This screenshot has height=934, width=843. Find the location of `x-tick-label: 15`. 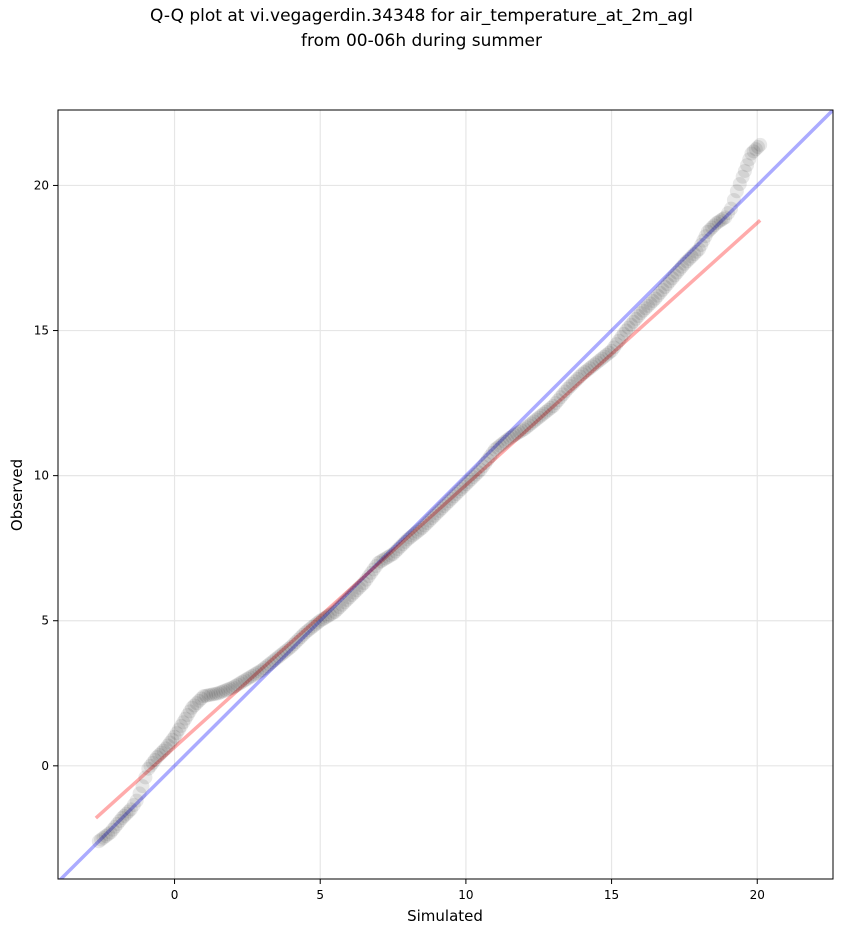

x-tick-label: 15 is located at coordinates (611, 895).